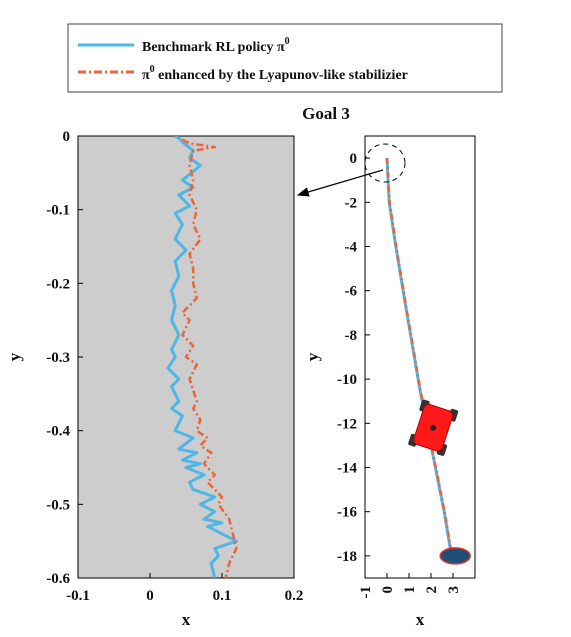 This screenshot has height=637, width=571. I want to click on zoomed-xtick-label: 0.1, so click(222, 596).